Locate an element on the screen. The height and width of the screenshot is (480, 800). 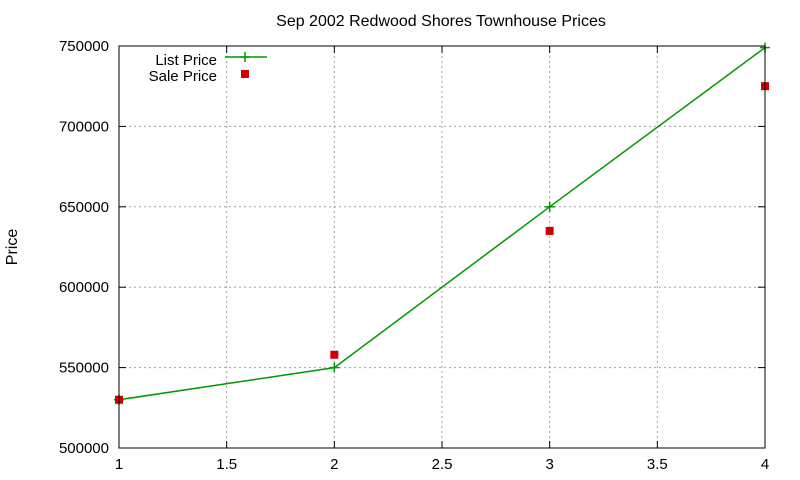
legend-sample-marker-list-price is located at coordinates (245, 57).